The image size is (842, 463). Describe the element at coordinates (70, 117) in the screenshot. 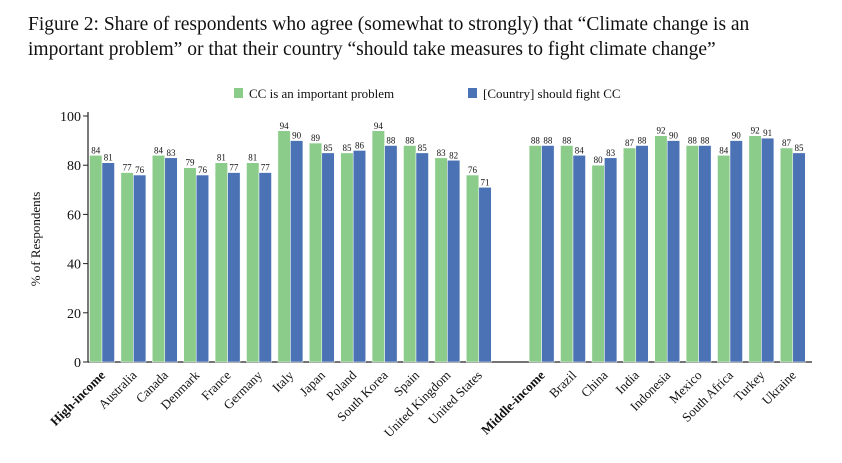

I see `y-tick-label: 100` at that location.